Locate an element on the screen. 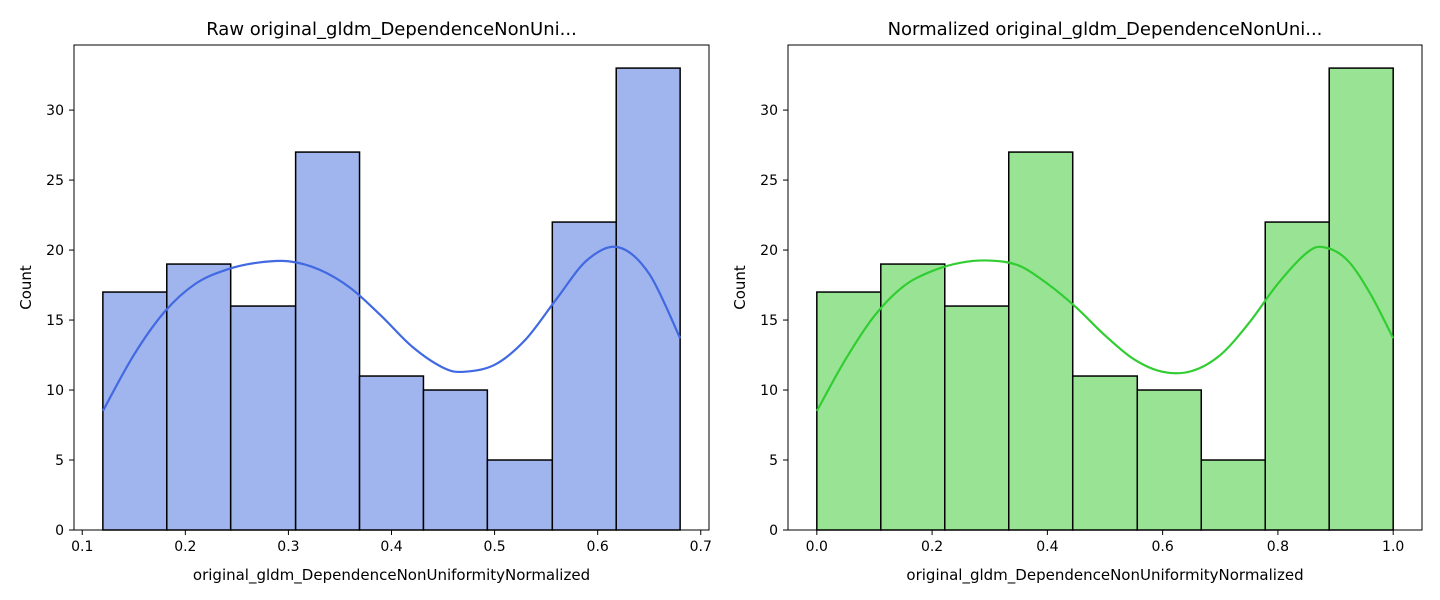 Image resolution: width=1440 pixels, height=600 pixels. raw-xtick-label: 0.4 is located at coordinates (391, 547).